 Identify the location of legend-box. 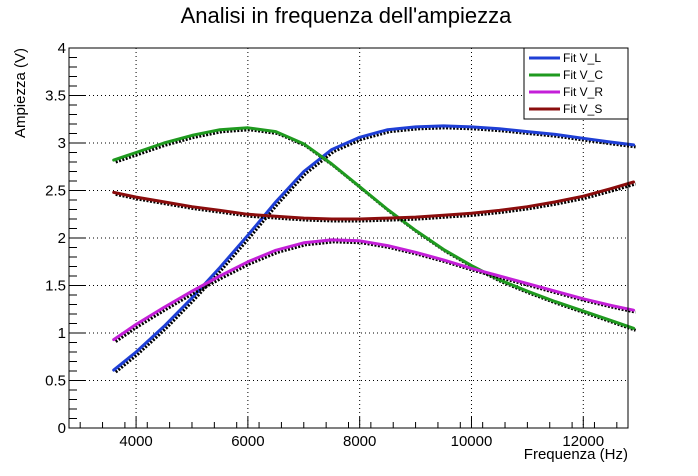
(576, 83).